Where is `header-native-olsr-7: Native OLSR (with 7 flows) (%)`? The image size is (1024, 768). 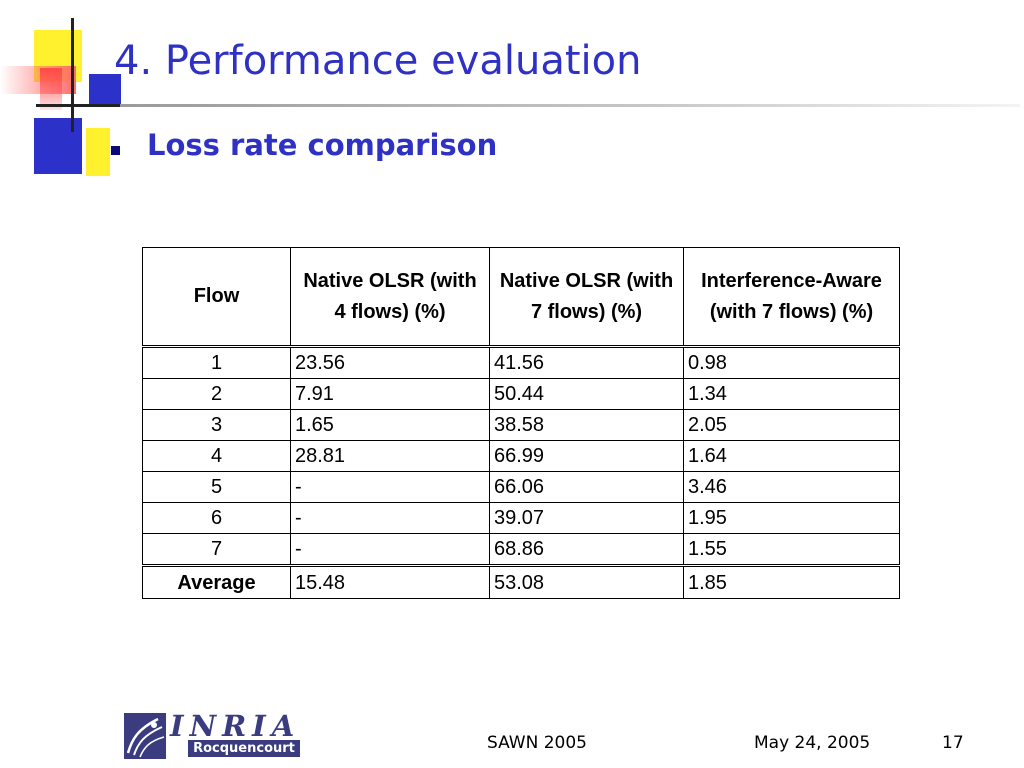 header-native-olsr-7: Native OLSR (with 7 flows) (%) is located at coordinates (586, 297).